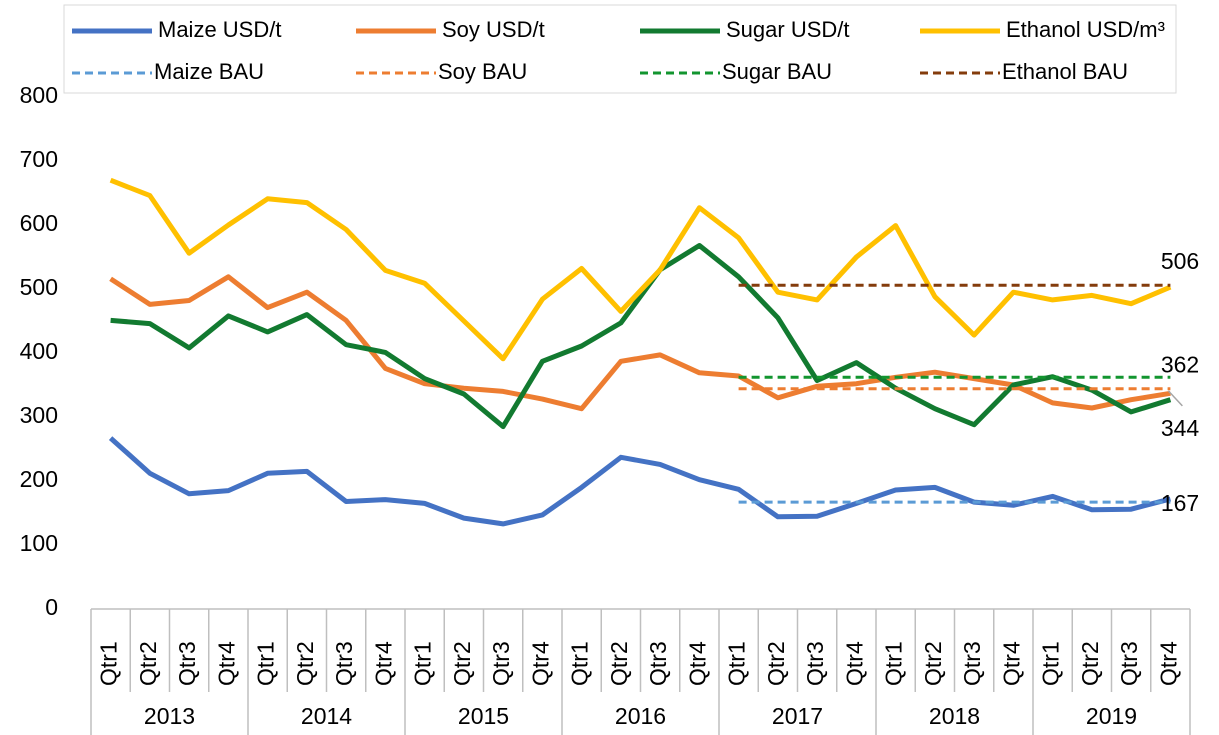 The image size is (1219, 735). Describe the element at coordinates (777, 71) in the screenshot. I see `legend-label: Sugar BAU` at that location.